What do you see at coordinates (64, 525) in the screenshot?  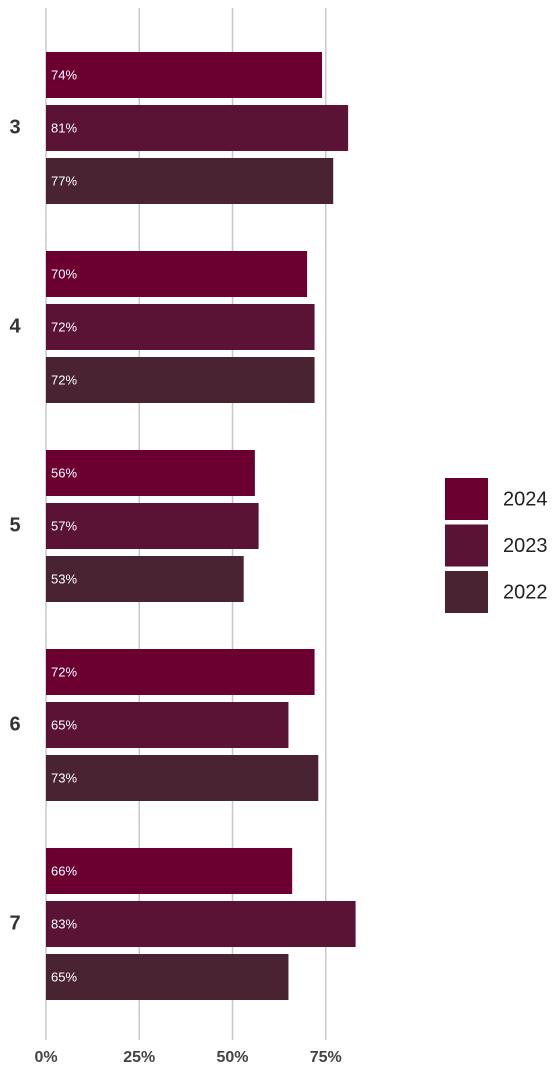 I see `value-label: 57%` at bounding box center [64, 525].